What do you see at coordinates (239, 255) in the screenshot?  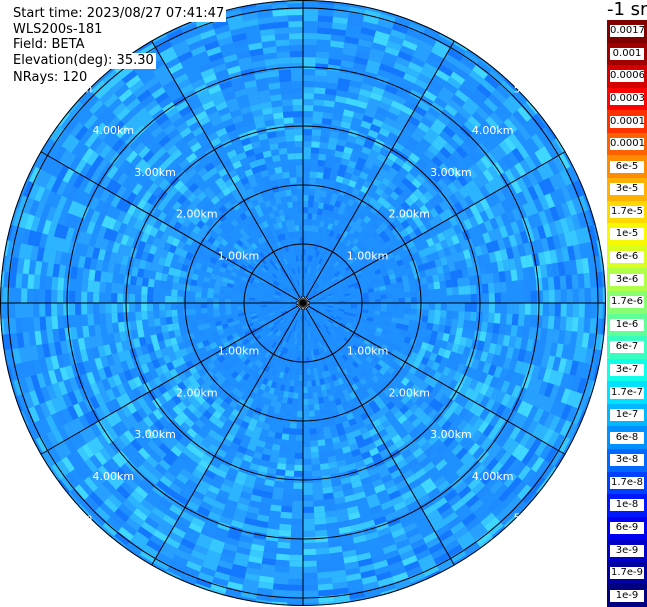 I see `range-ring-label: 1.00km` at bounding box center [239, 255].